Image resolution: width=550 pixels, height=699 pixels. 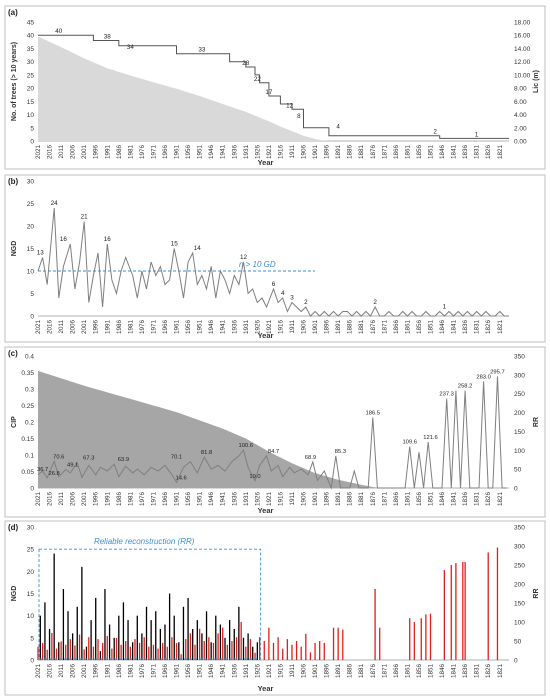 What do you see at coordinates (107, 671) in the screenshot?
I see `x-tick-label: 1991` at bounding box center [107, 671].